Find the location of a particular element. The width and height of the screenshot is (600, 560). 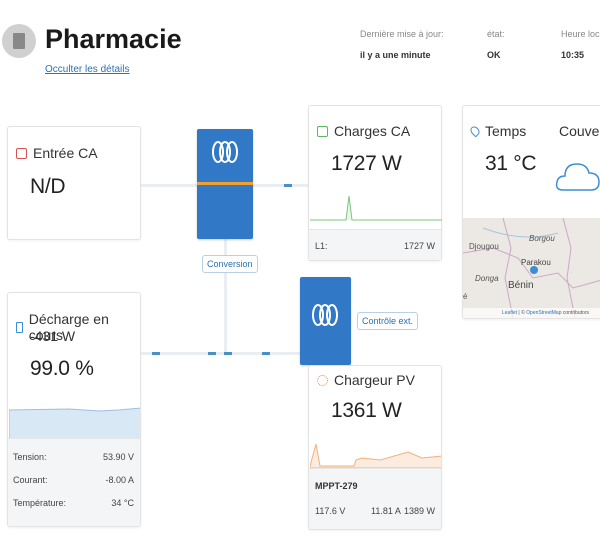

ac-loads-value: 1727 W is located at coordinates (366, 163).